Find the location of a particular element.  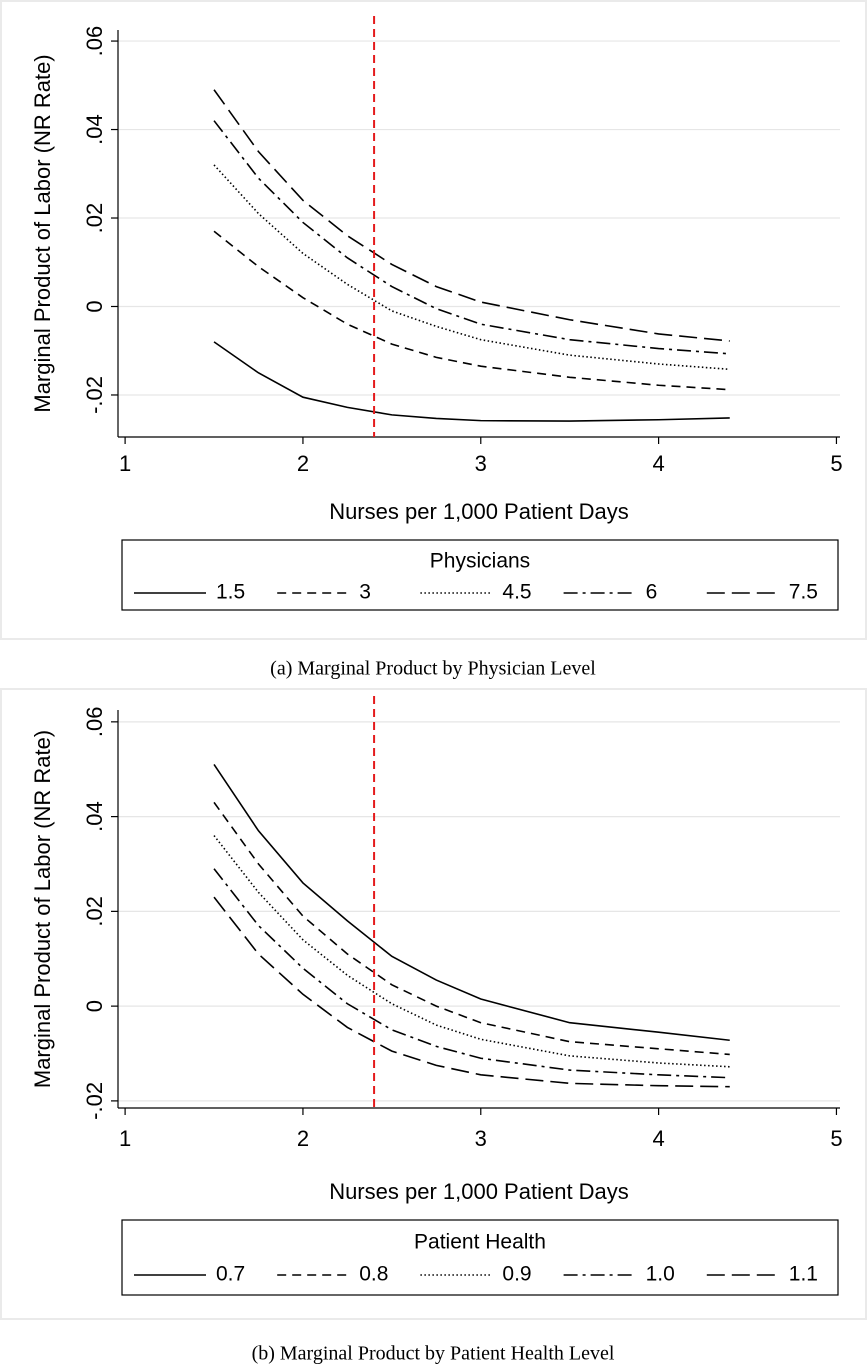

legend-label: 1.1 is located at coordinates (803, 1274).